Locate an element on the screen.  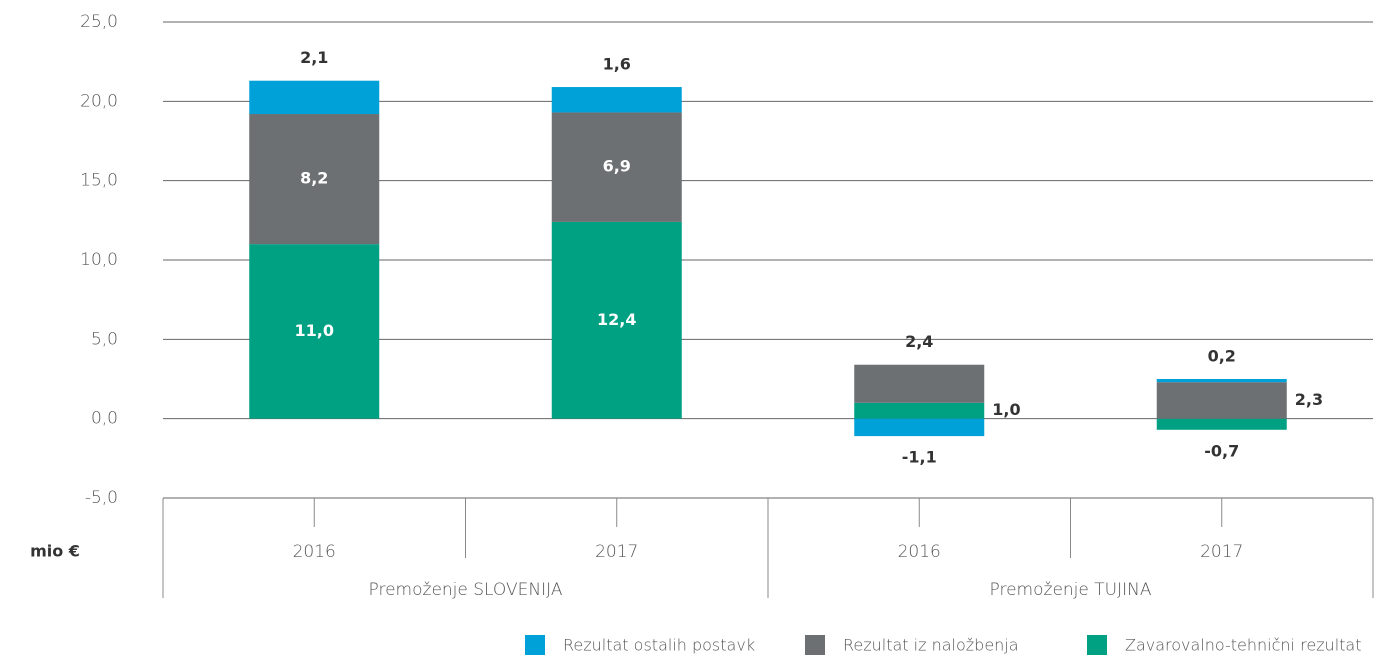
legend-label: Zavarovalno-tehnični rezultat is located at coordinates (1243, 645).